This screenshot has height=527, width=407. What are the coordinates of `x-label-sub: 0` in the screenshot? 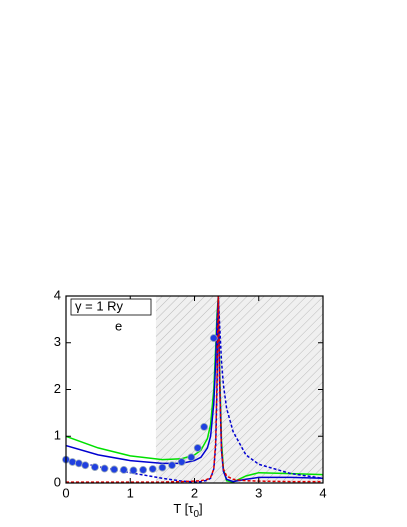 It's located at (196, 514).